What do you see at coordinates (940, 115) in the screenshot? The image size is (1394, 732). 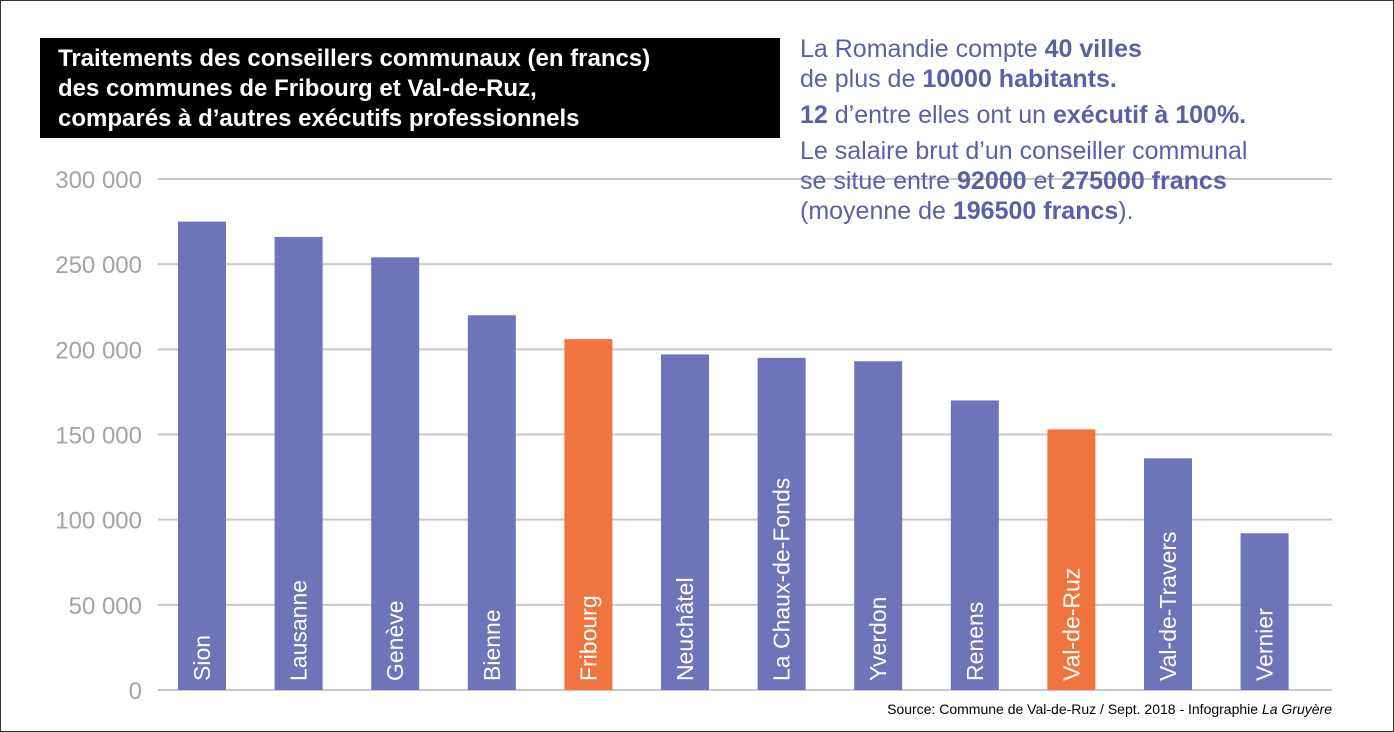 I see `info-text-span: d’entre elles ont un` at bounding box center [940, 115].